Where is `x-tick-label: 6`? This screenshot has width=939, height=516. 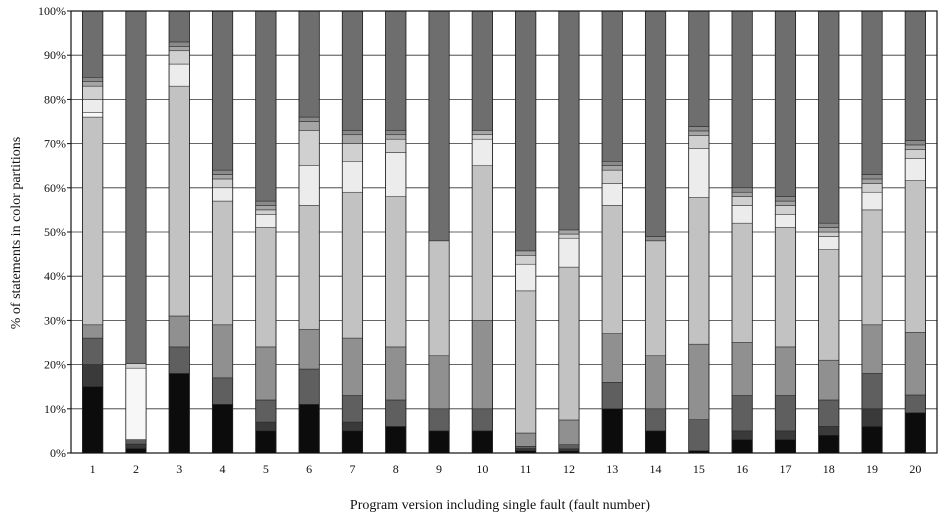 x-tick-label: 6 is located at coordinates (309, 469).